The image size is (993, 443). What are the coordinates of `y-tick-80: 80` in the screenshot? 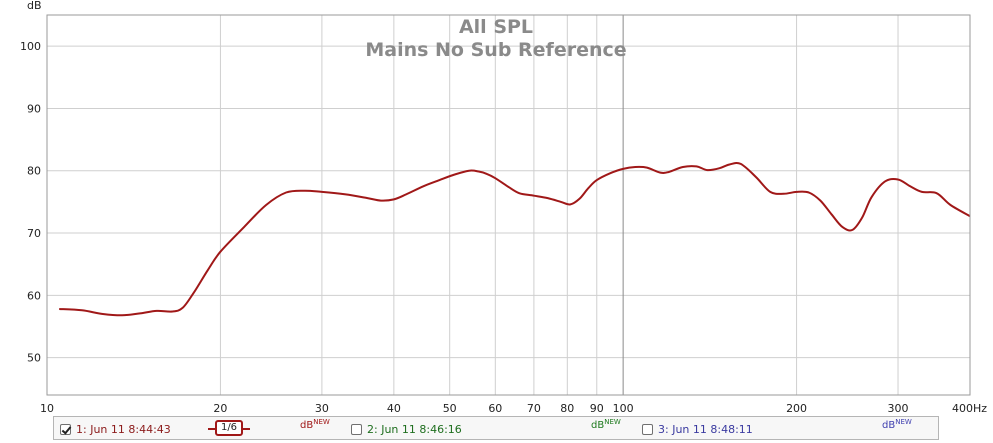 It's located at (34, 171).